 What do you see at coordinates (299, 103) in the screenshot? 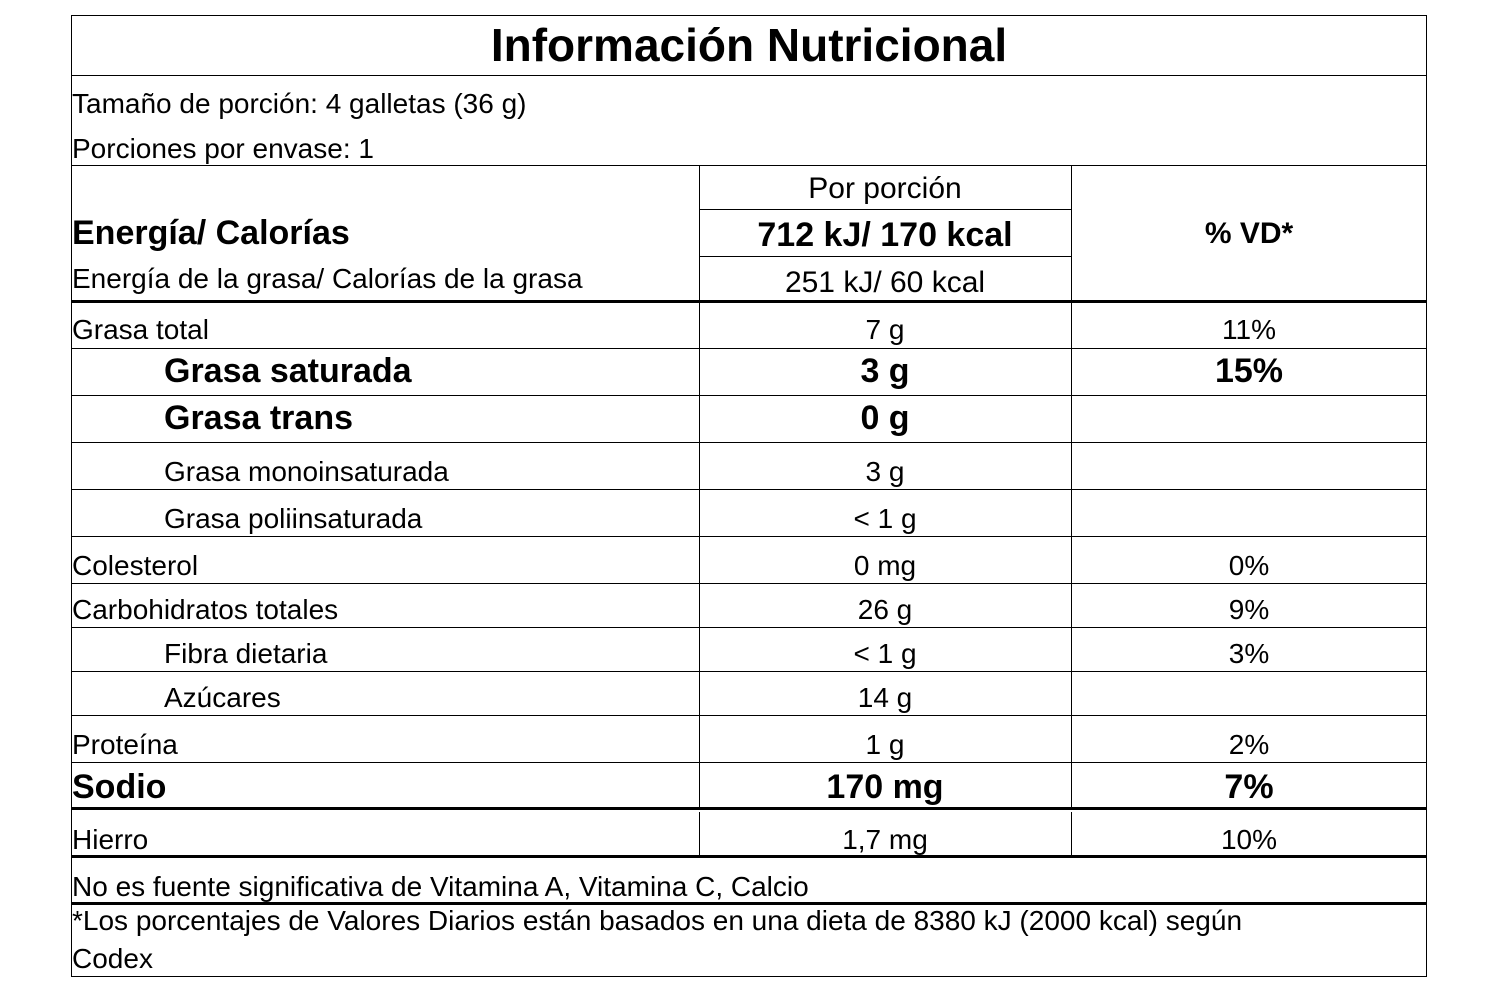
I see `serving-size: Tamaño de porción: 4 galletas (36 g)` at bounding box center [299, 103].